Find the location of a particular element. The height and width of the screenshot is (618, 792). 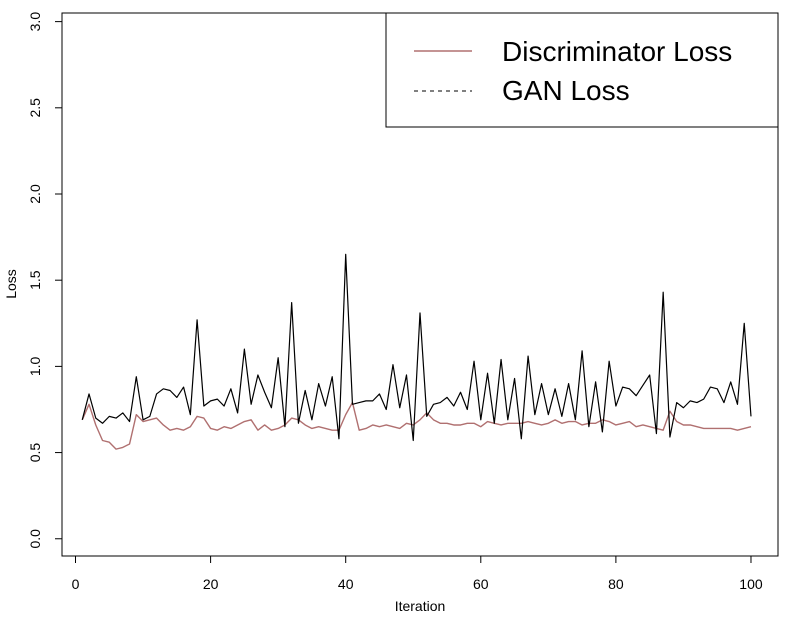

legend: Discriminator Loss GAN Loss is located at coordinates (582, 70).